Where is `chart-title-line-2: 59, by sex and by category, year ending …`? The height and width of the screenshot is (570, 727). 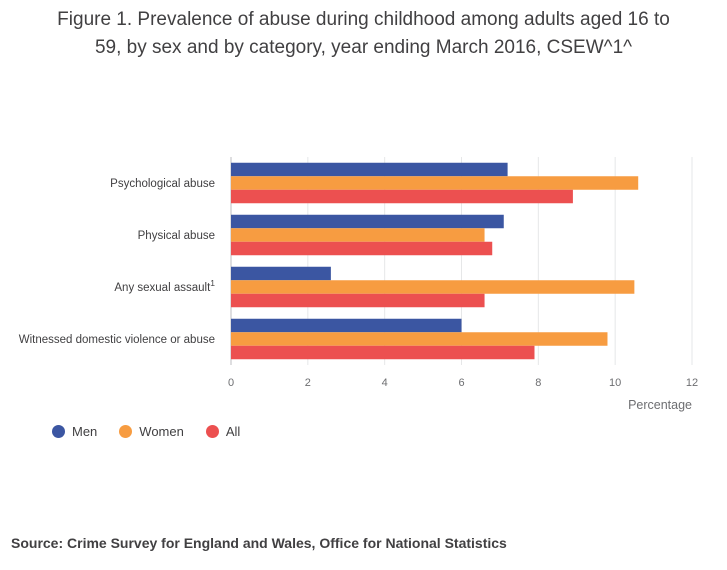
chart-title-line-2: 59, by sex and by category, year ending … is located at coordinates (363, 47).